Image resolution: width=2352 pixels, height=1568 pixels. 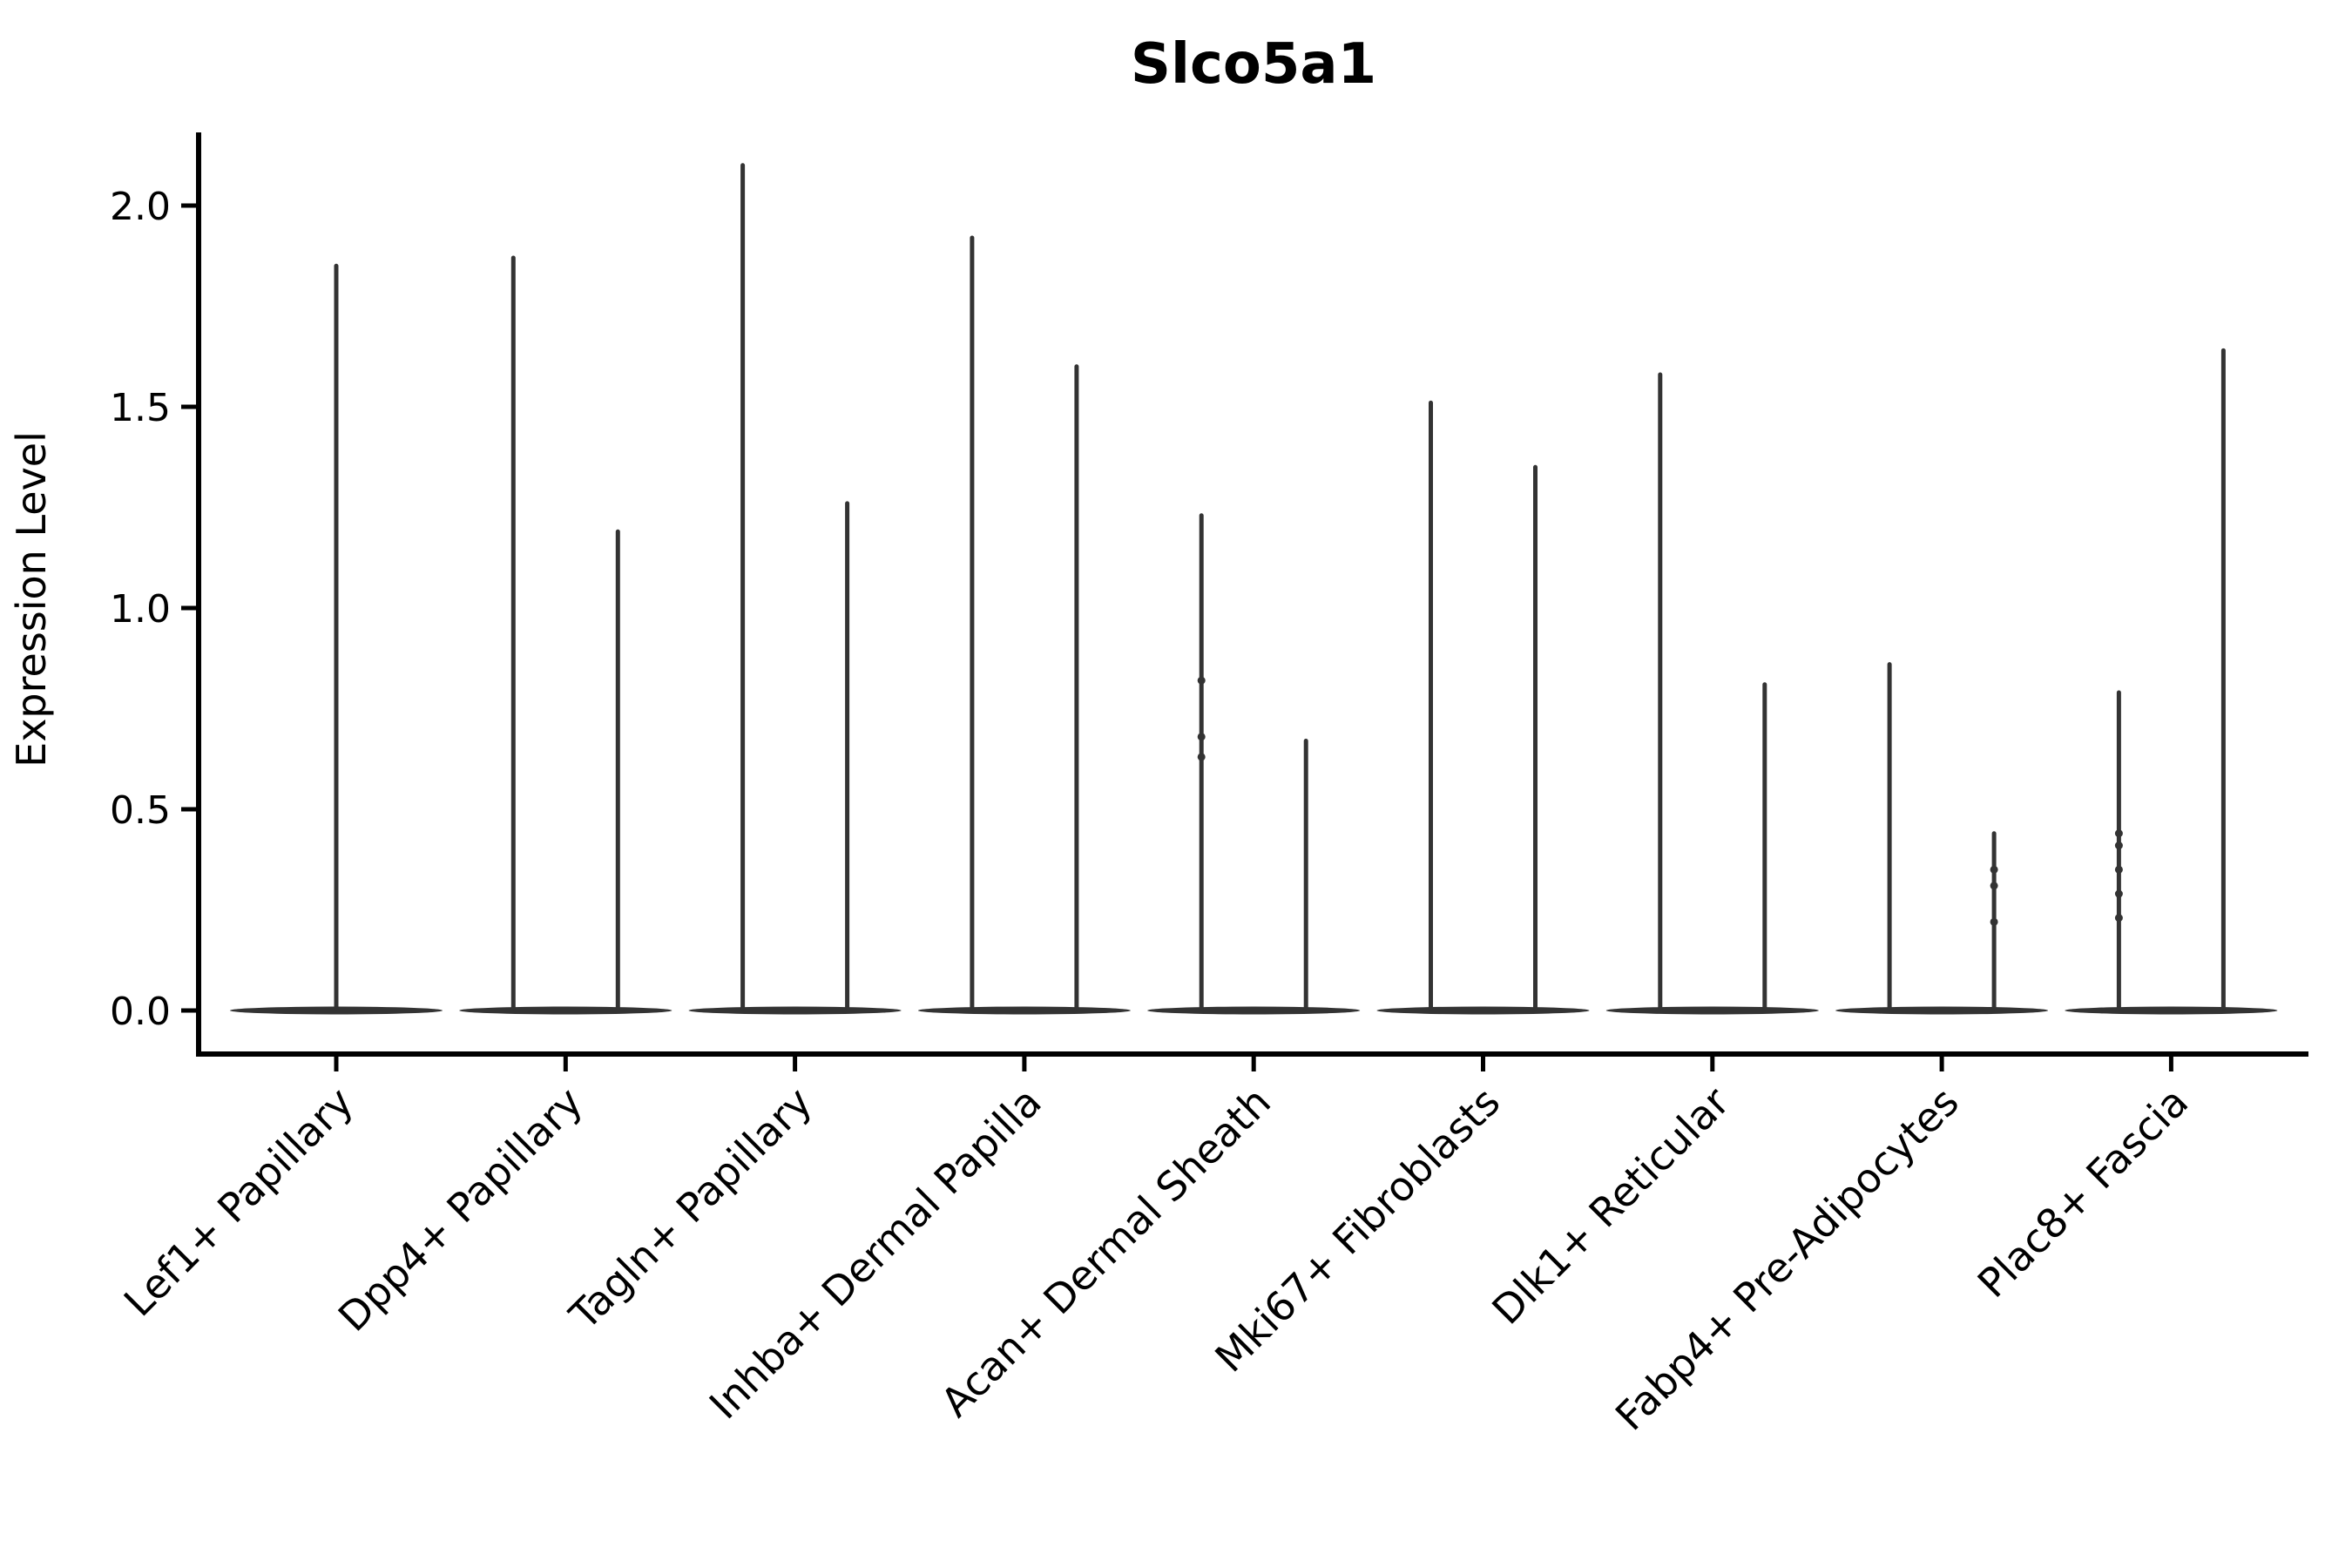 What do you see at coordinates (32, 599) in the screenshot?
I see `y-axis-label: Expression Level` at bounding box center [32, 599].